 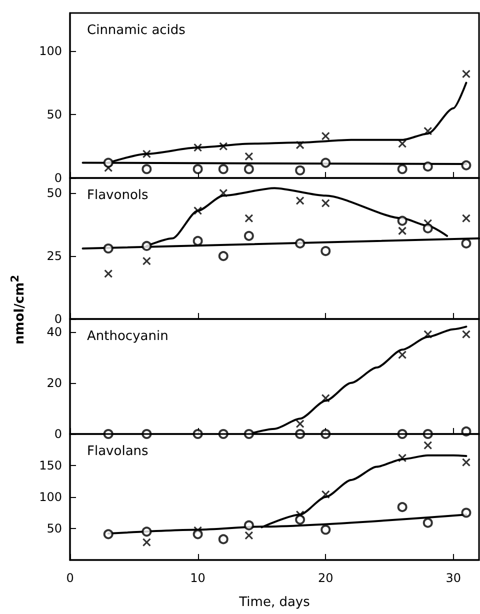 I want to click on x-tick-label: 10, so click(x=198, y=578).